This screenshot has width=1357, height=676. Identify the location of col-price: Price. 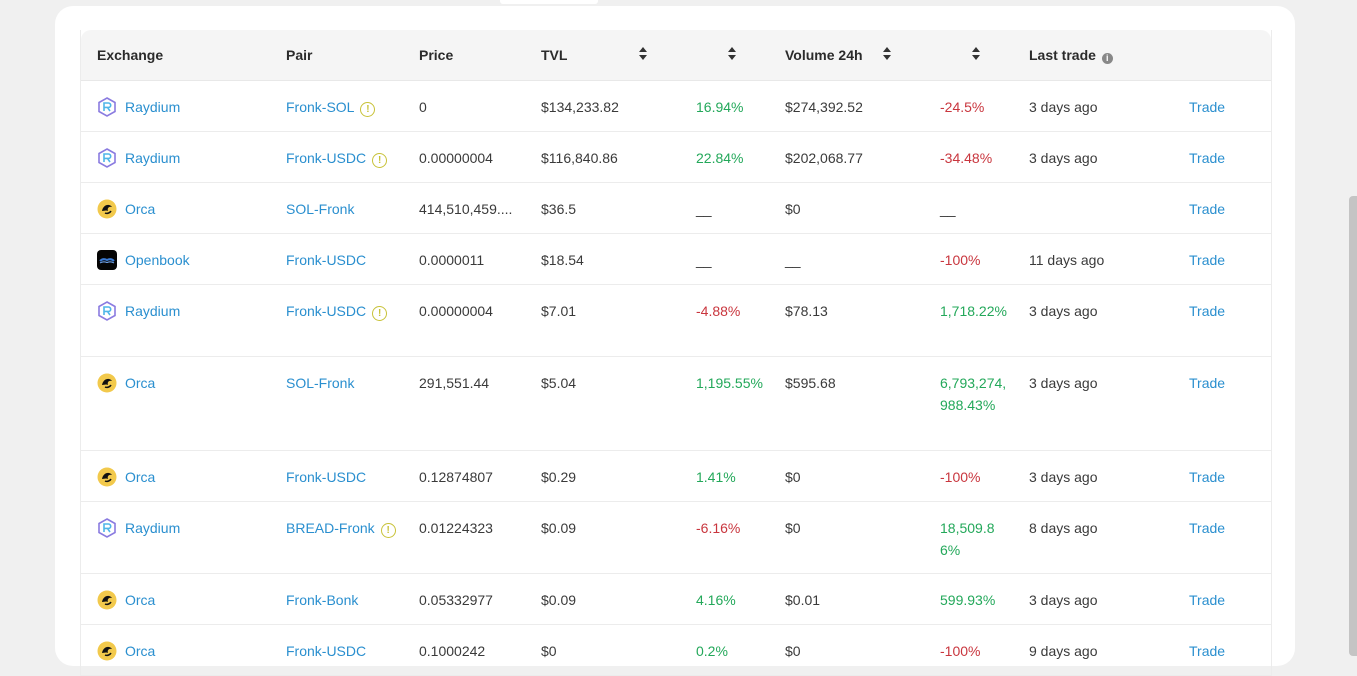
(464, 55).